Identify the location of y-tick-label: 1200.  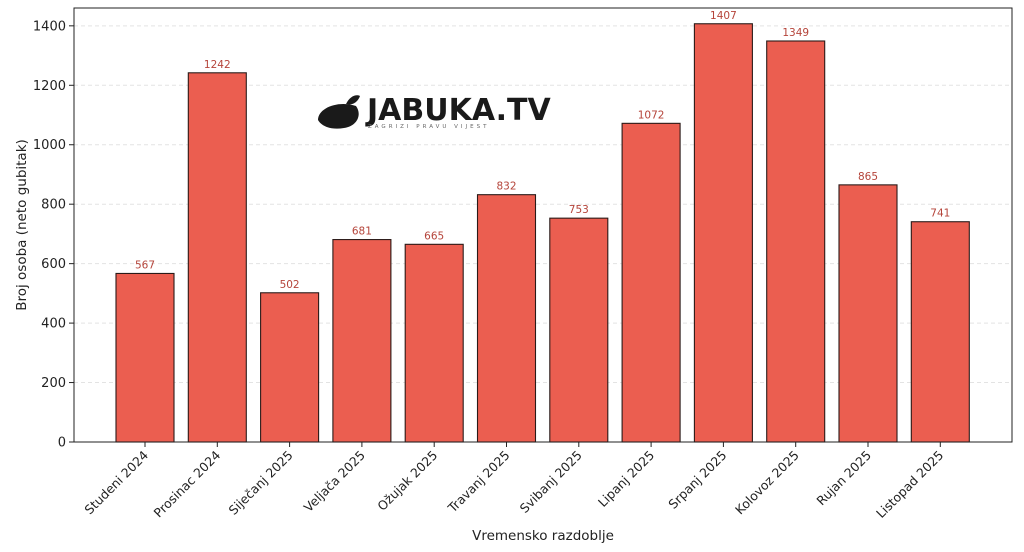
(49, 86).